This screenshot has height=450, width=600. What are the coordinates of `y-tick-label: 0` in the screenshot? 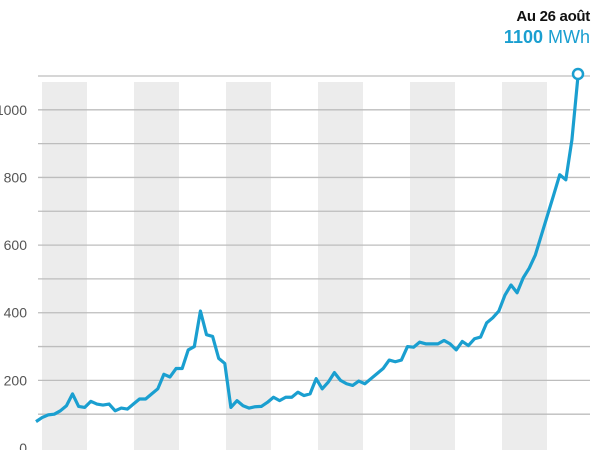 It's located at (23, 445).